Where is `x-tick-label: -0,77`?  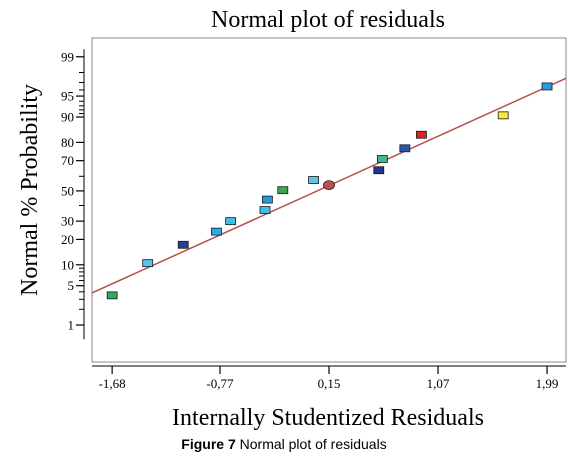 x-tick-label: -0,77 is located at coordinates (220, 383).